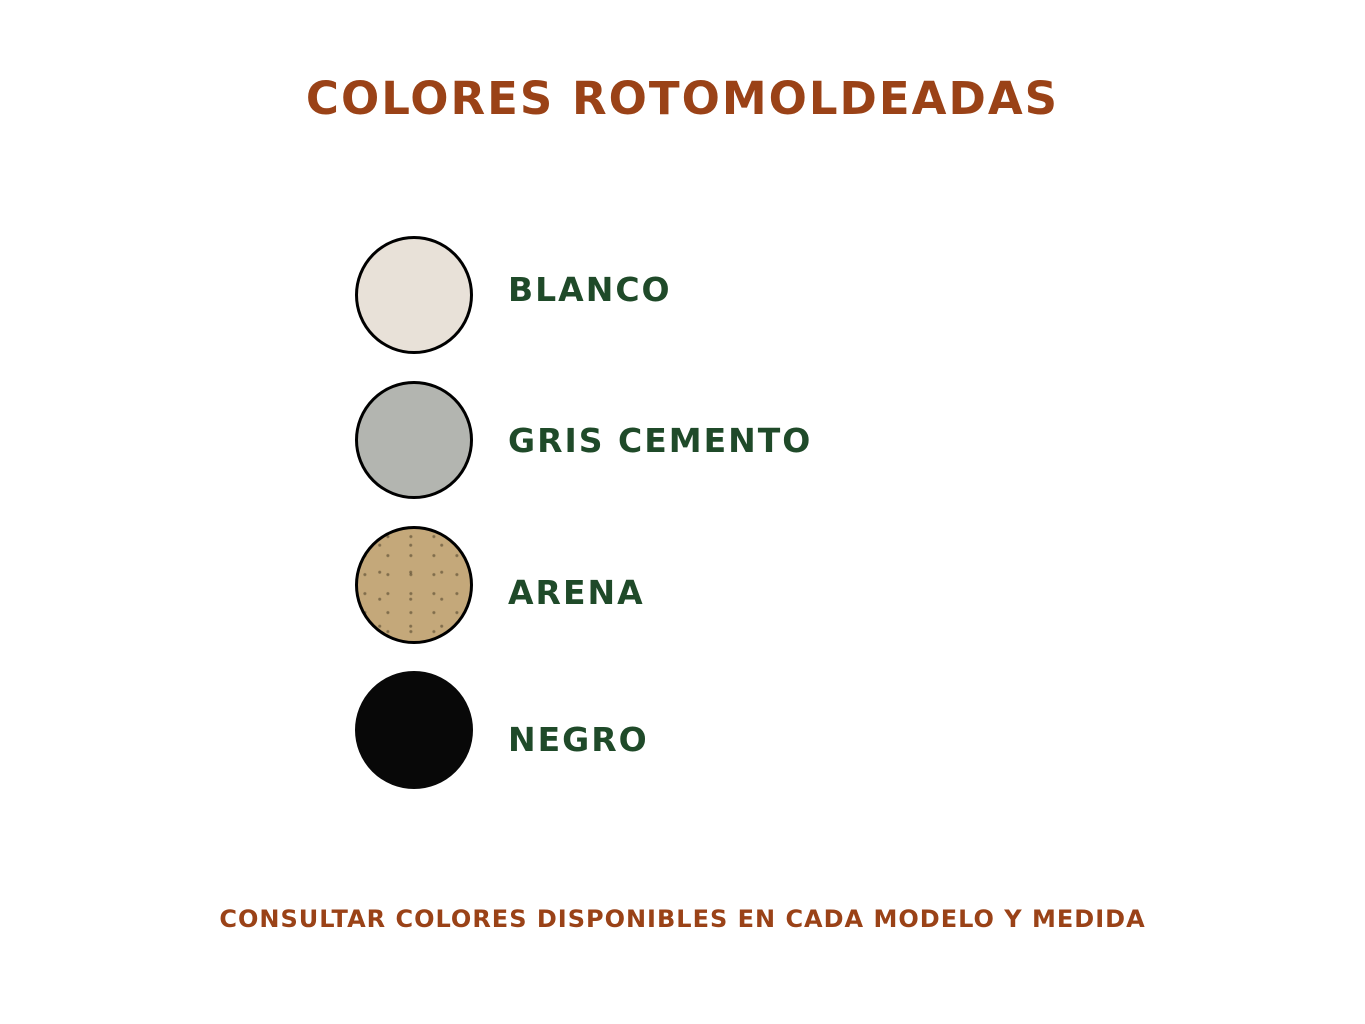 The width and height of the screenshot is (1365, 1024). What do you see at coordinates (590, 289) in the screenshot?
I see `label-blanco: BLANCO` at bounding box center [590, 289].